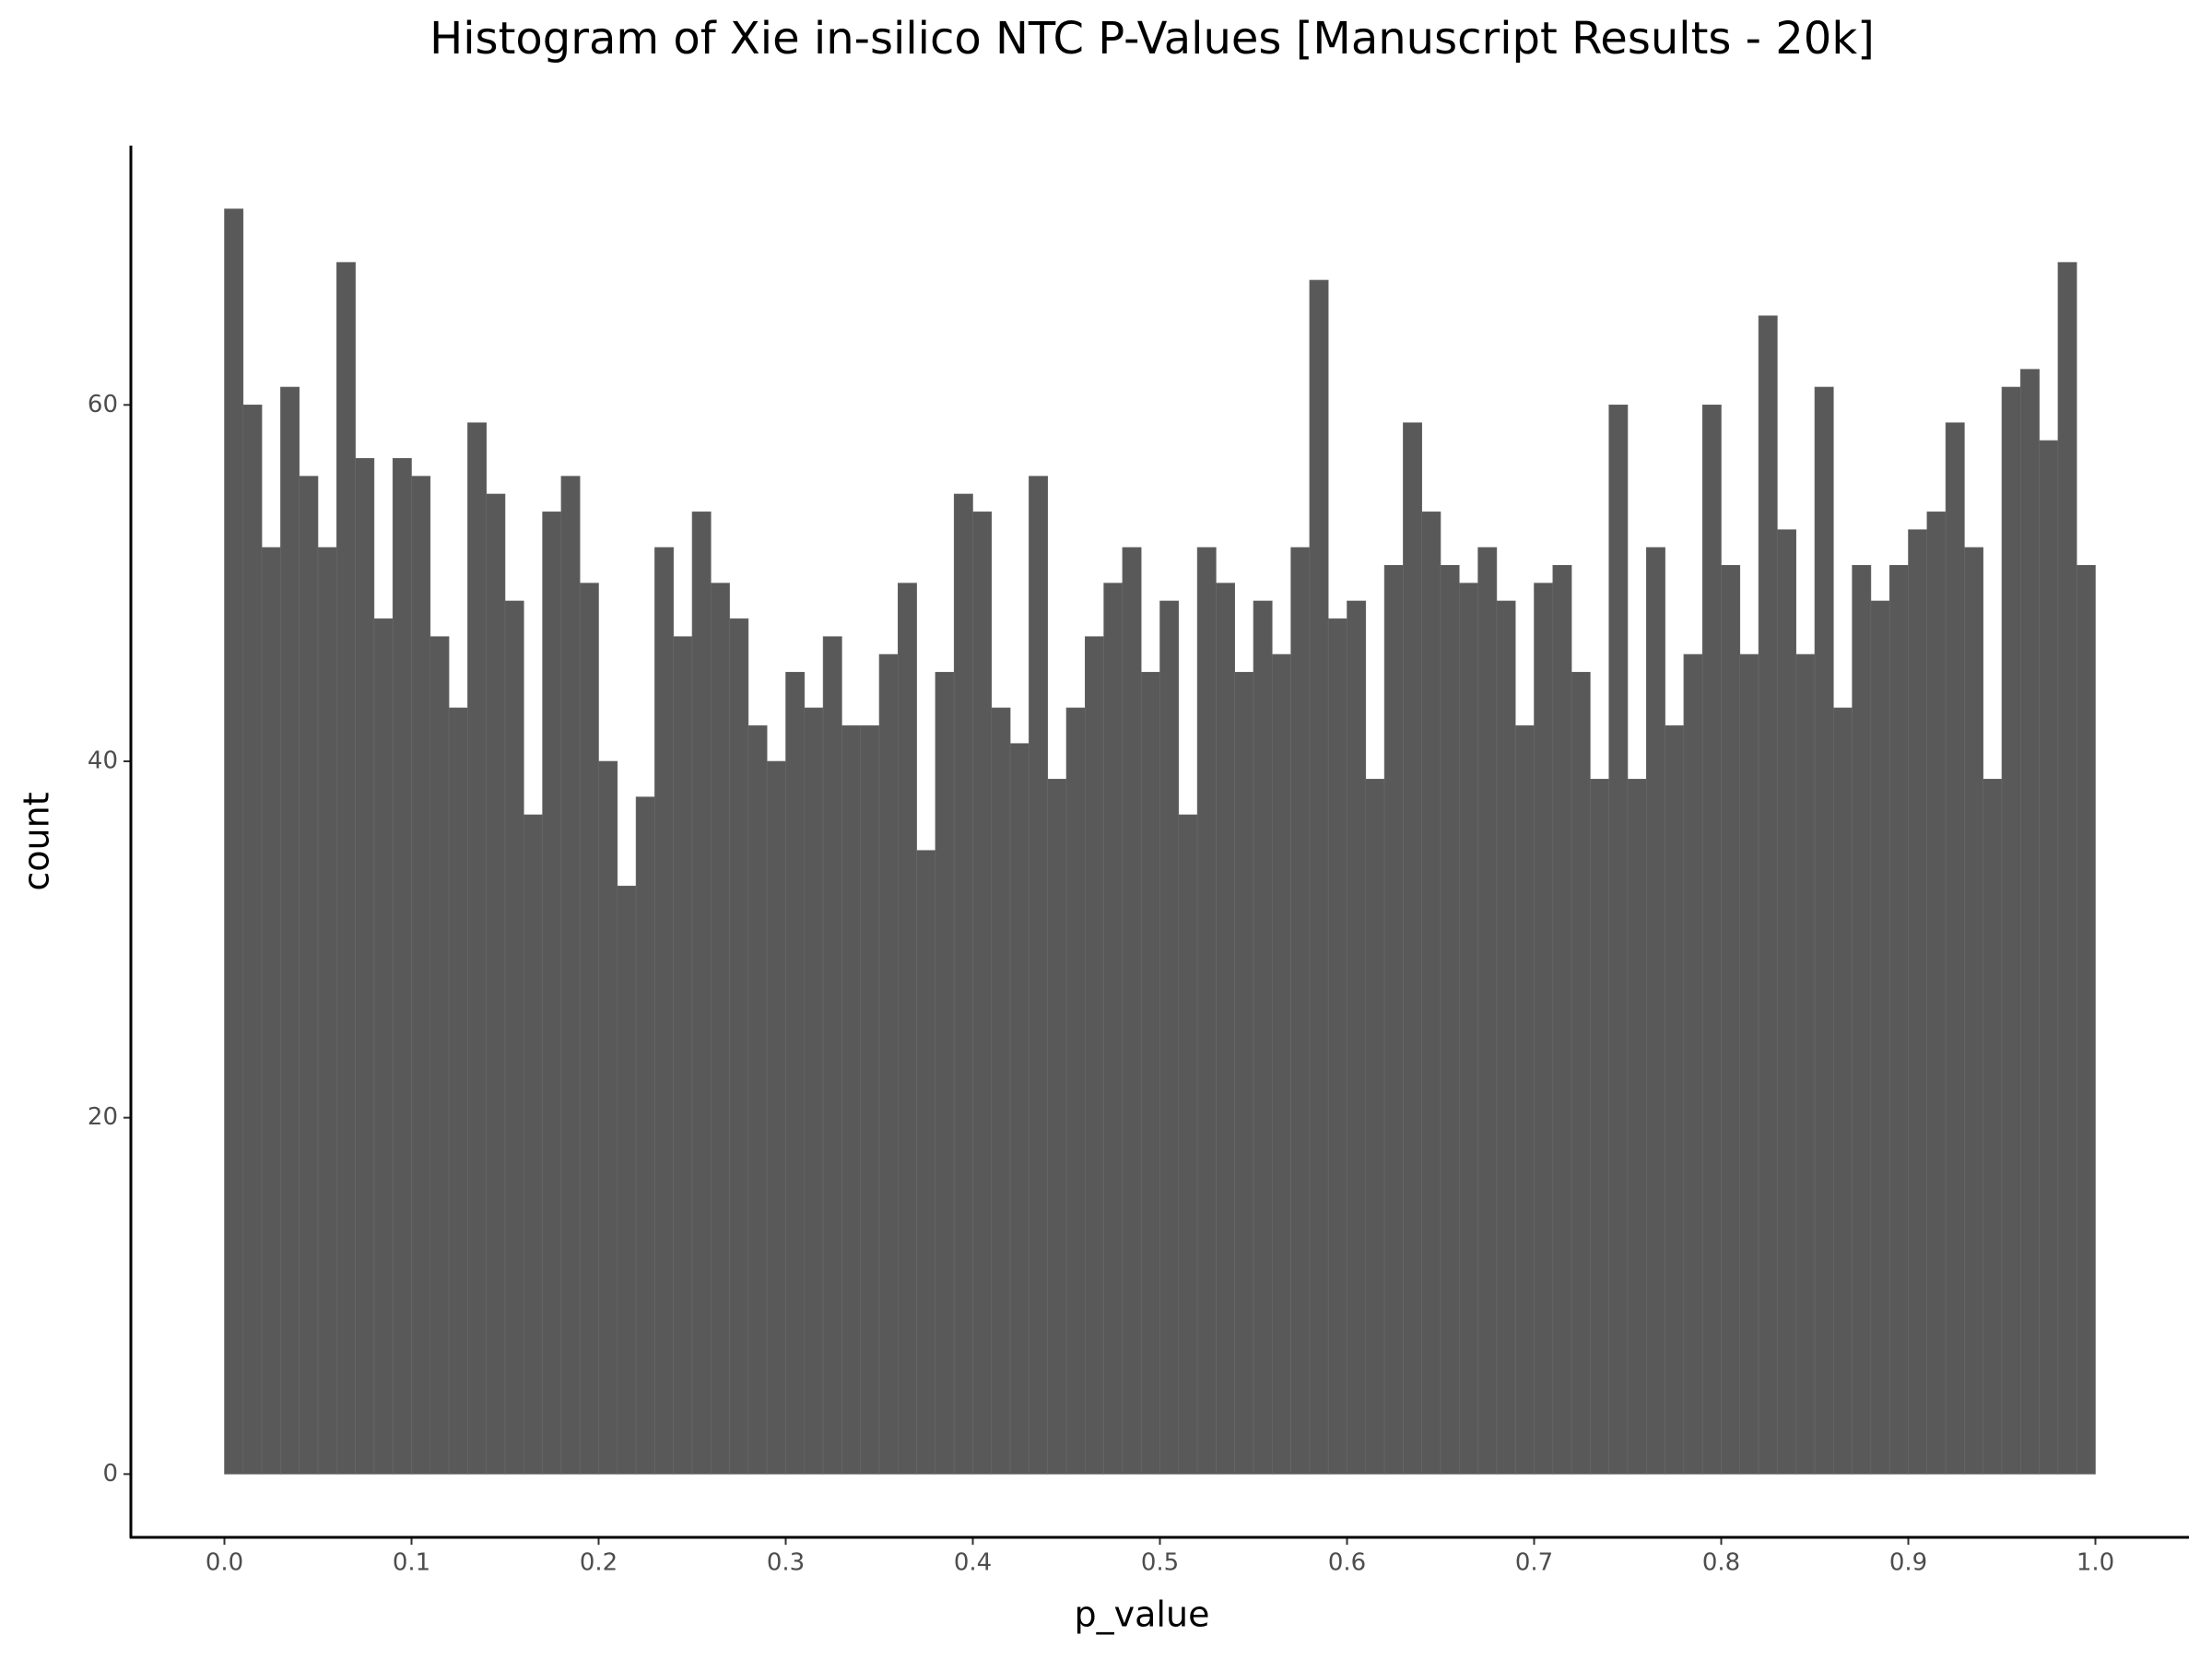  I want to click on y-tick-label: 0, so click(110, 1474).